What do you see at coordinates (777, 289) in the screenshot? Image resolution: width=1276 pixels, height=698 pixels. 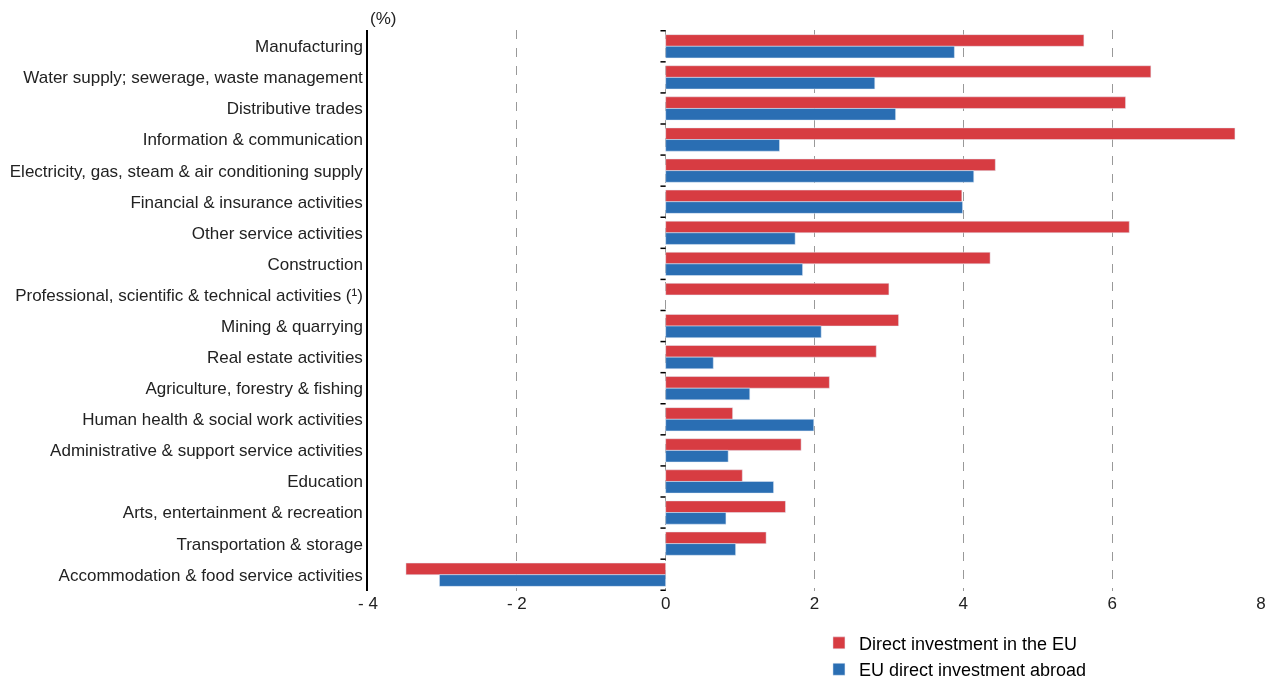 I see `bar` at bounding box center [777, 289].